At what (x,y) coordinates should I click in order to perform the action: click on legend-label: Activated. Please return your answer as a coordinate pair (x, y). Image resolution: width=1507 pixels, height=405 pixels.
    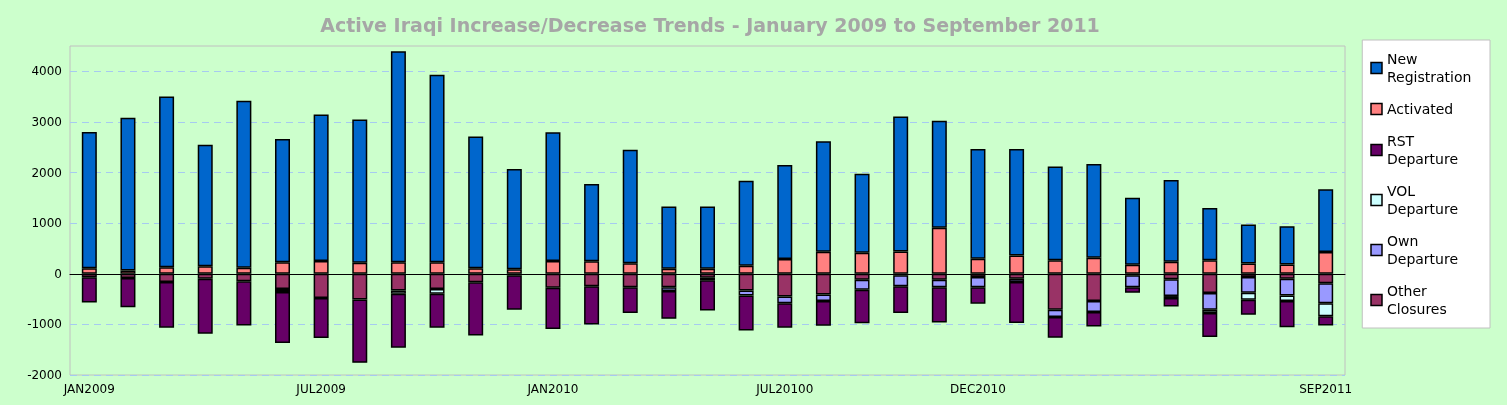
    Looking at the image, I should click on (1420, 109).